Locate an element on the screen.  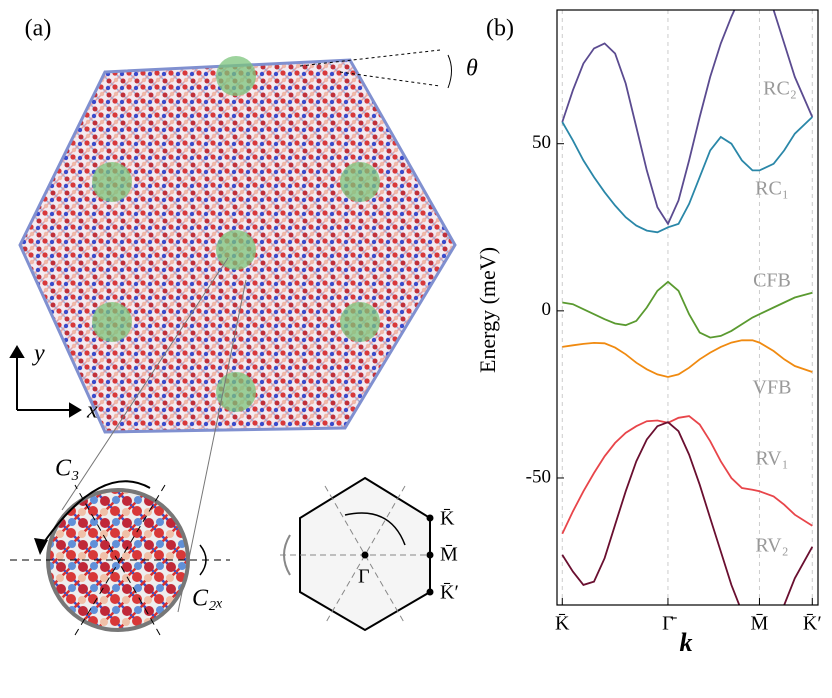
axes-icon is located at coordinates (45, 381).